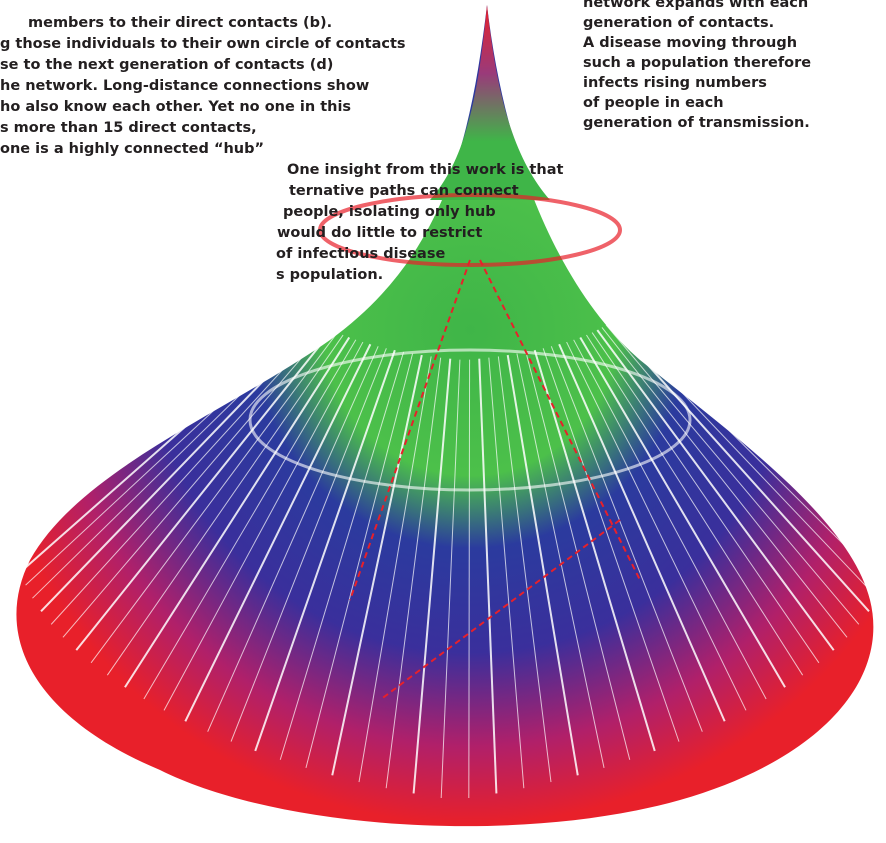 Image resolution: width=886 pixels, height=843 pixels. Describe the element at coordinates (695, 5) in the screenshot. I see `text-line: network expands with each` at that location.